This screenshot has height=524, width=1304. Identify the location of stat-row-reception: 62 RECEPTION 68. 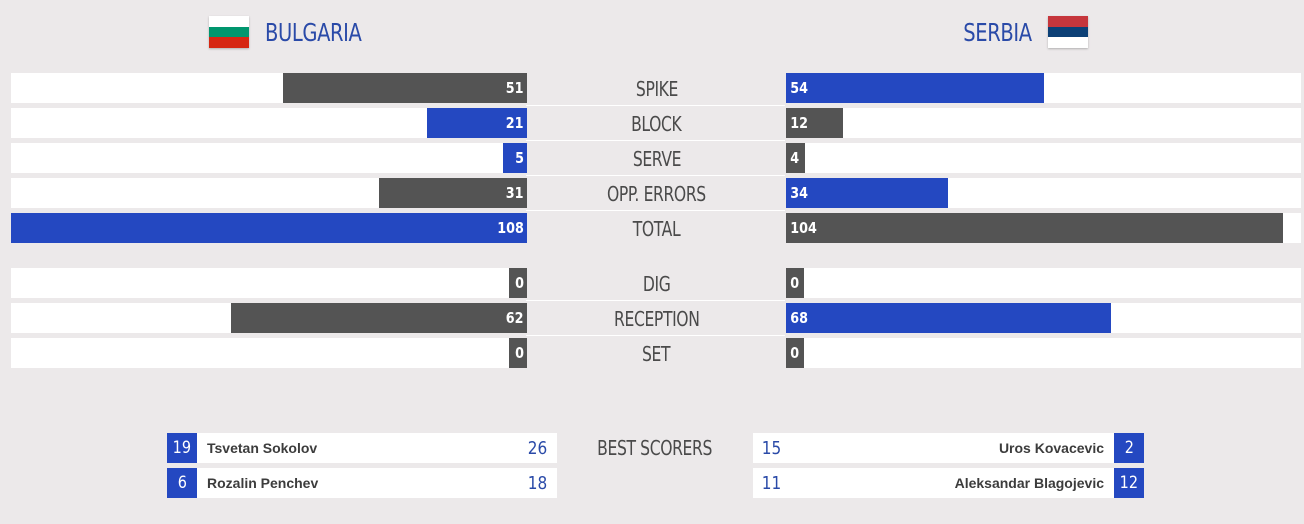
(656, 318).